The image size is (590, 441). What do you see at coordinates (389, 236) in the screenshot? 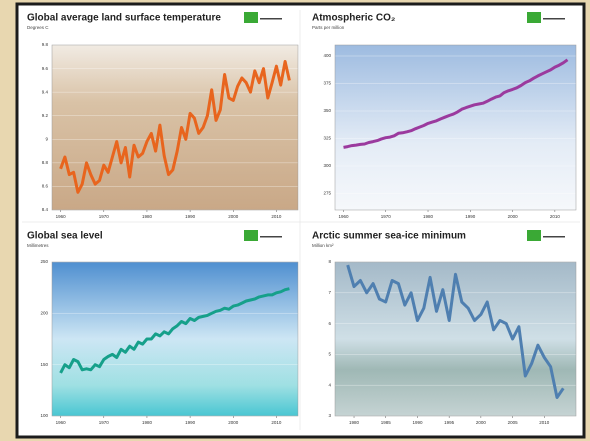
I see `chart-title: Arctic summer sea-ice minimum` at bounding box center [389, 236].